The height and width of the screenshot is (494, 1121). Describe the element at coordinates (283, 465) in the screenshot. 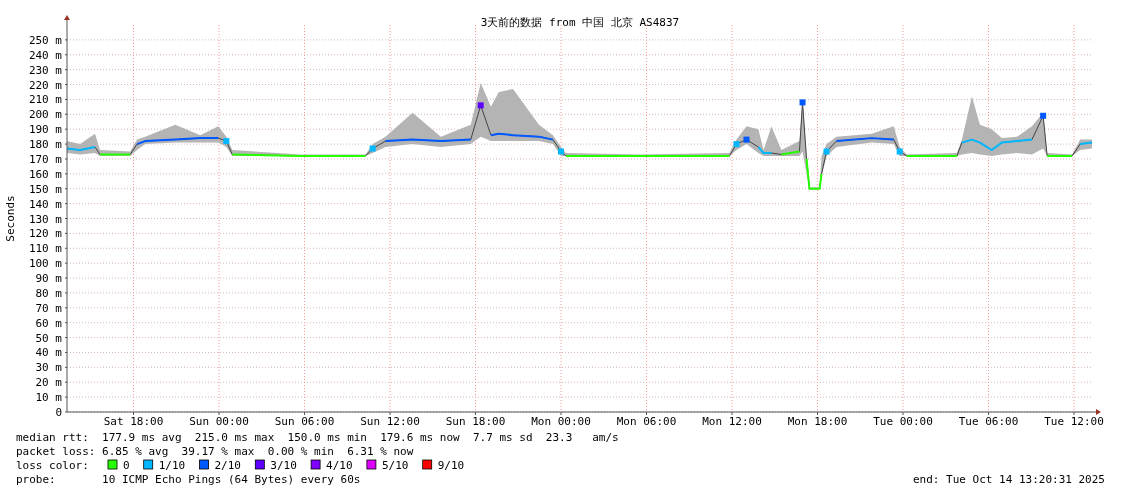

I see `legend-label: 3/10` at that location.